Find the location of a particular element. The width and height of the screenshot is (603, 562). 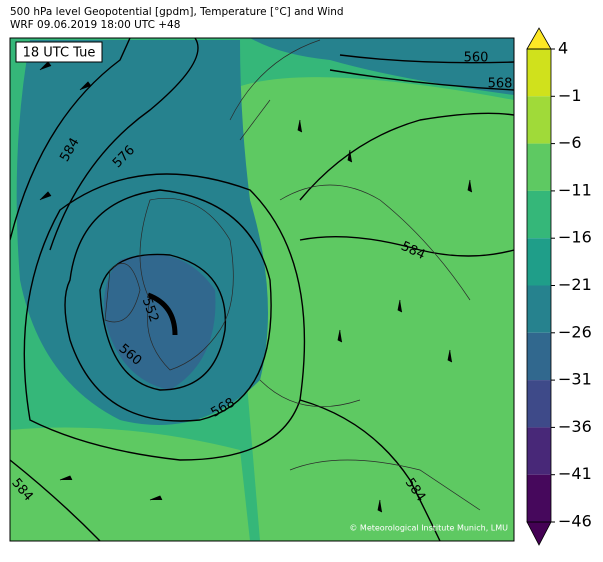

warm-area is located at coordinates (130, 484).